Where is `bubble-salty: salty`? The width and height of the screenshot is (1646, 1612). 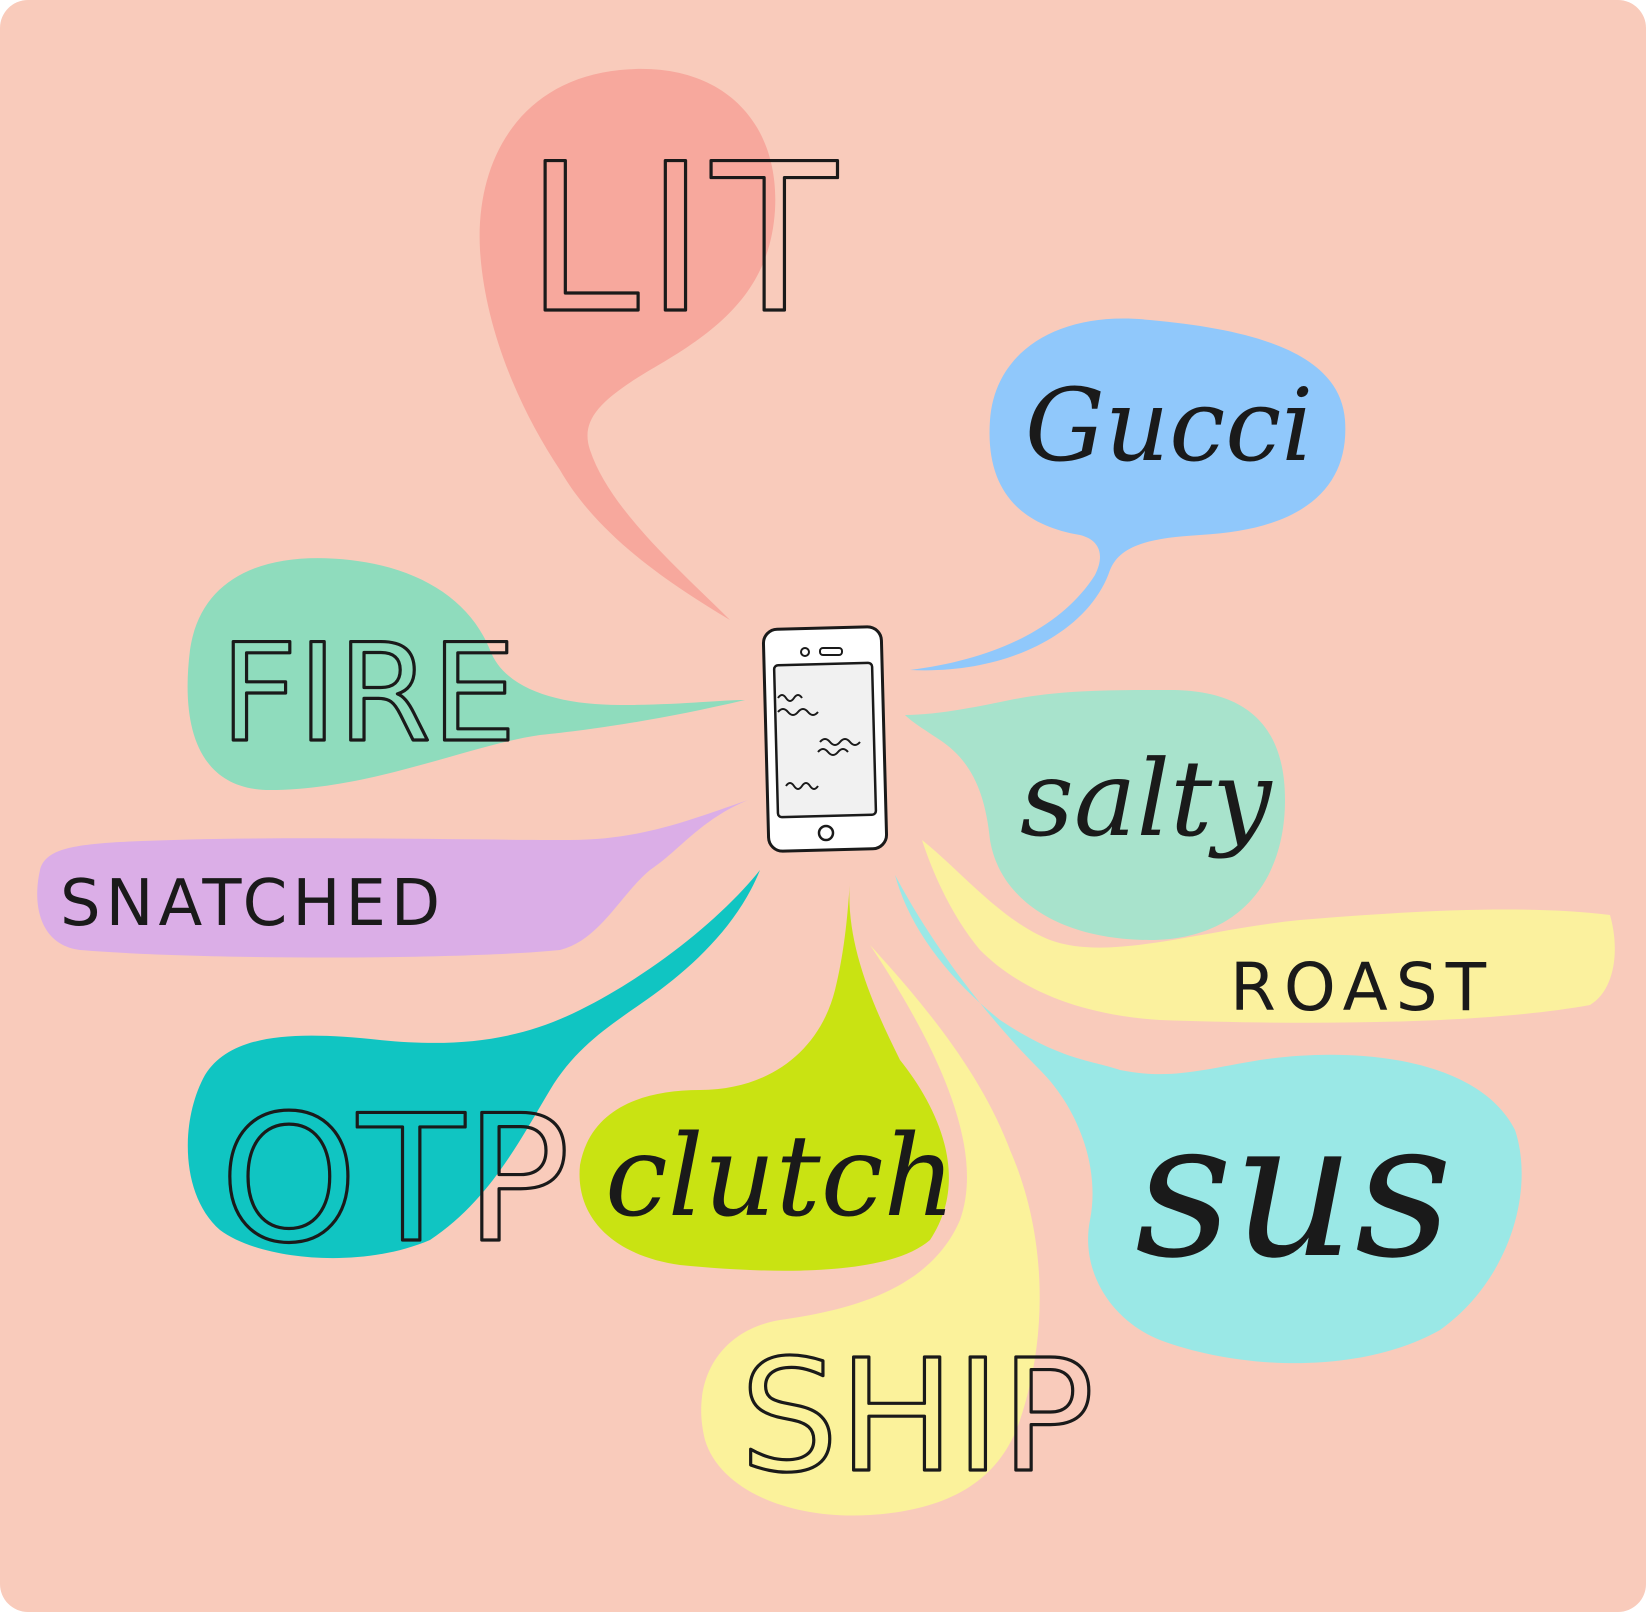 bubble-salty: salty is located at coordinates (1095, 815).